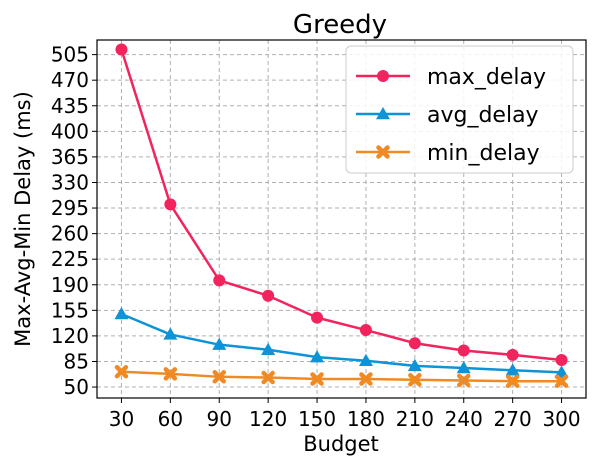  I want to click on y-tick-label: 225, so click(70, 259).